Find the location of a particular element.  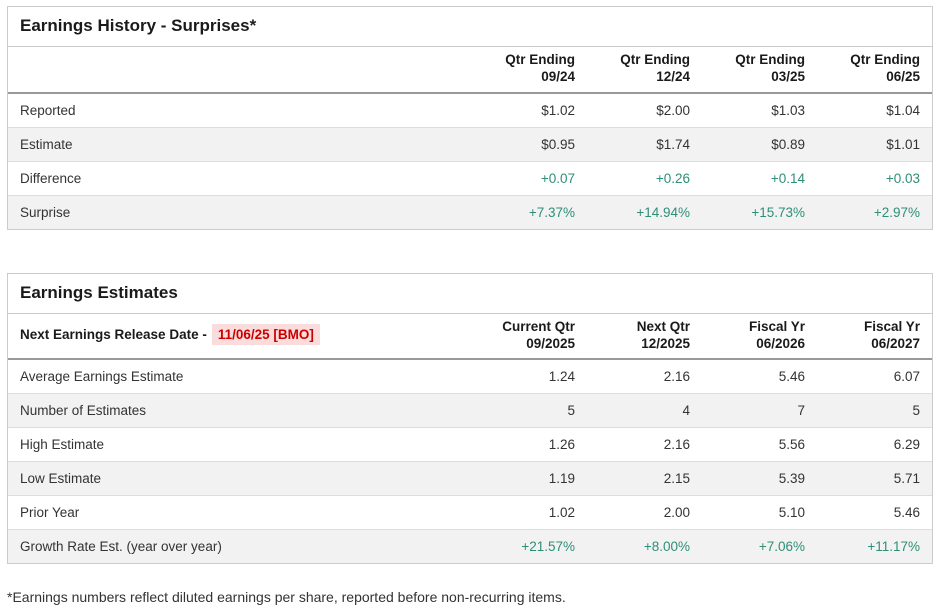

cell-value: 4 is located at coordinates (644, 410).